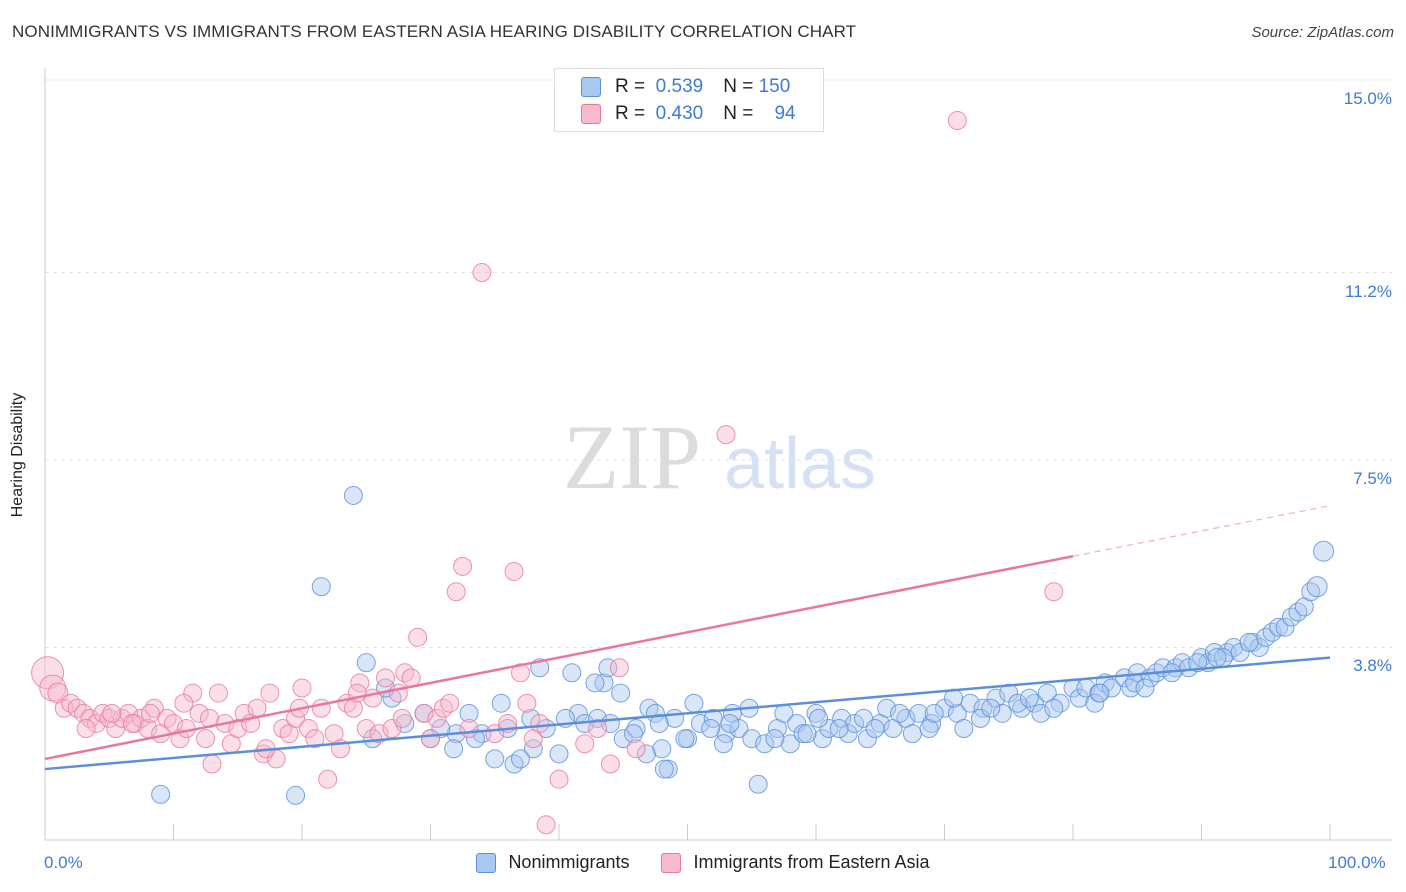 The height and width of the screenshot is (892, 1406). What do you see at coordinates (1322, 32) in the screenshot?
I see `source-label: Source: ZipAtlas.com` at bounding box center [1322, 32].